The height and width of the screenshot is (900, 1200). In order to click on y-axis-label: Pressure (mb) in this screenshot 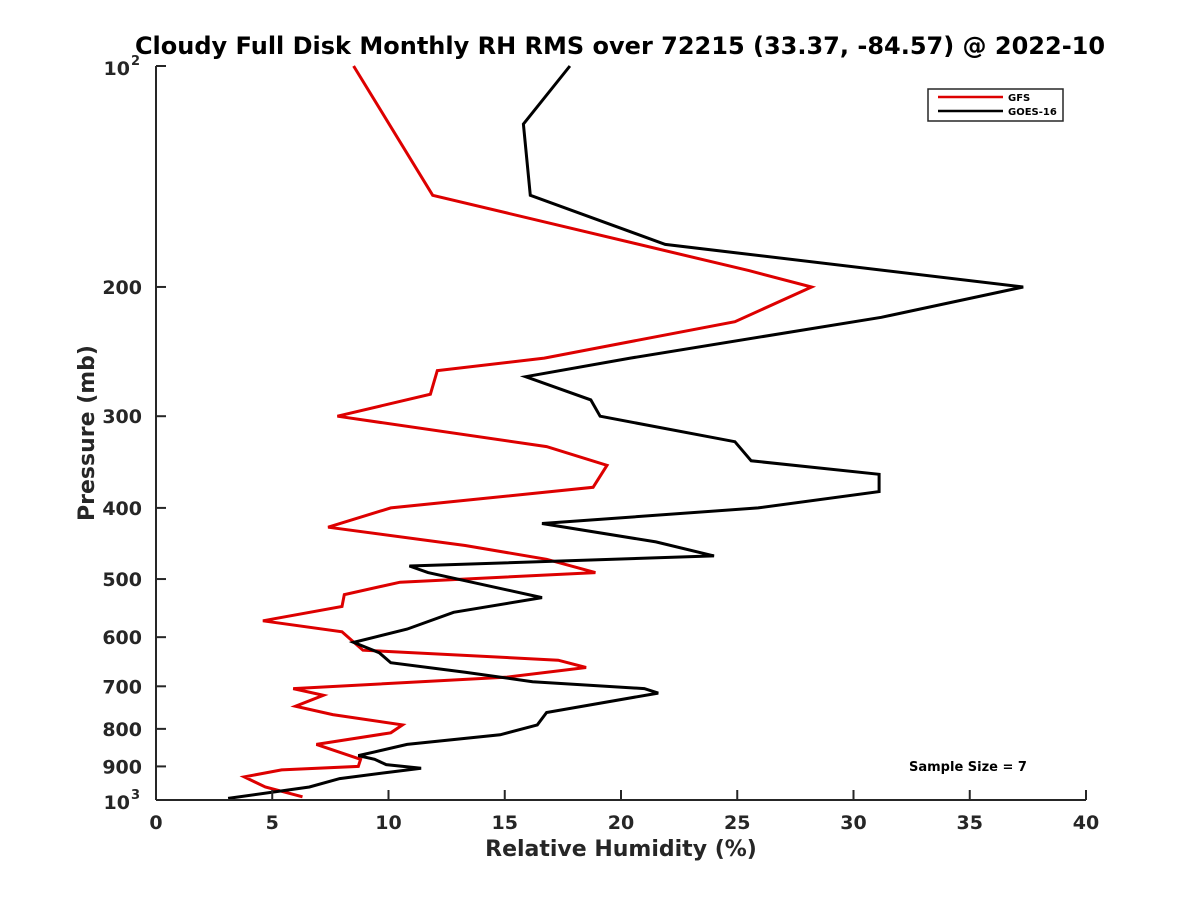, I will do `click(87, 433)`.